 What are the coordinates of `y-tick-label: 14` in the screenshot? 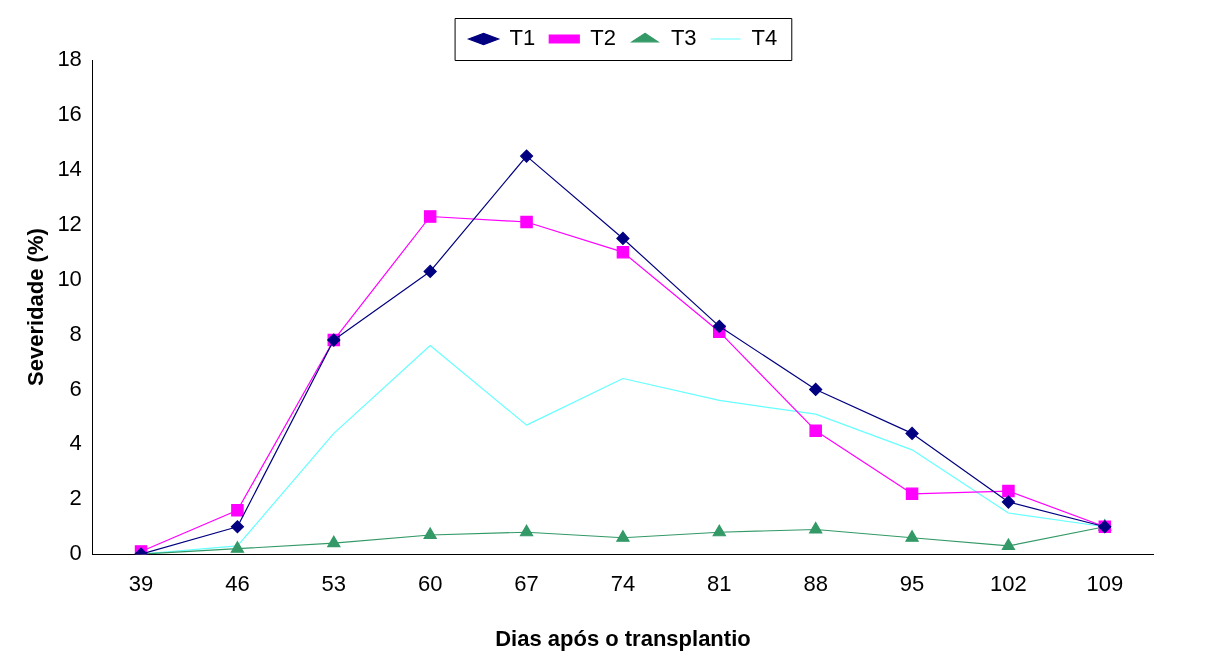 It's located at (69, 168).